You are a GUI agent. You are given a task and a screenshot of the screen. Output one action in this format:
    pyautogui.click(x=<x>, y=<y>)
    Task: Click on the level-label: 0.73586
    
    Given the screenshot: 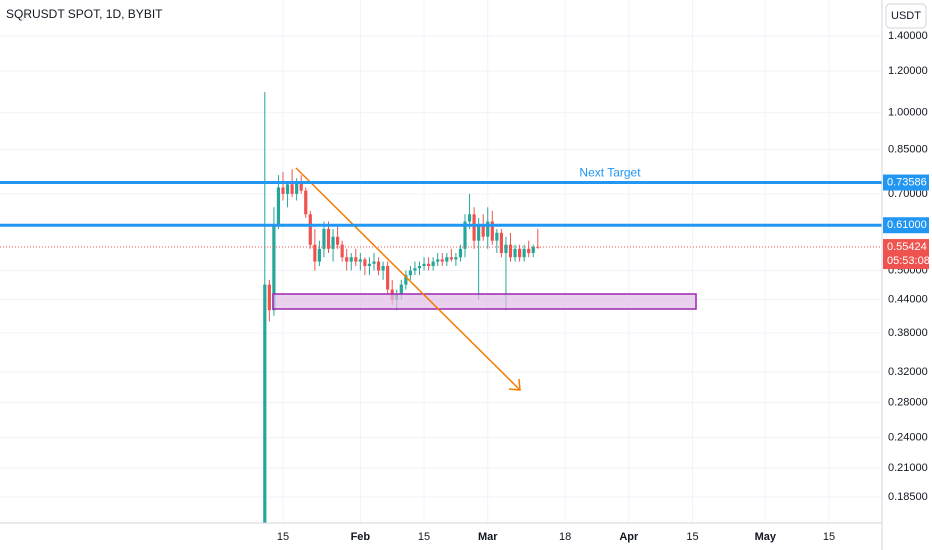 What is the action you would take?
    pyautogui.click(x=907, y=182)
    